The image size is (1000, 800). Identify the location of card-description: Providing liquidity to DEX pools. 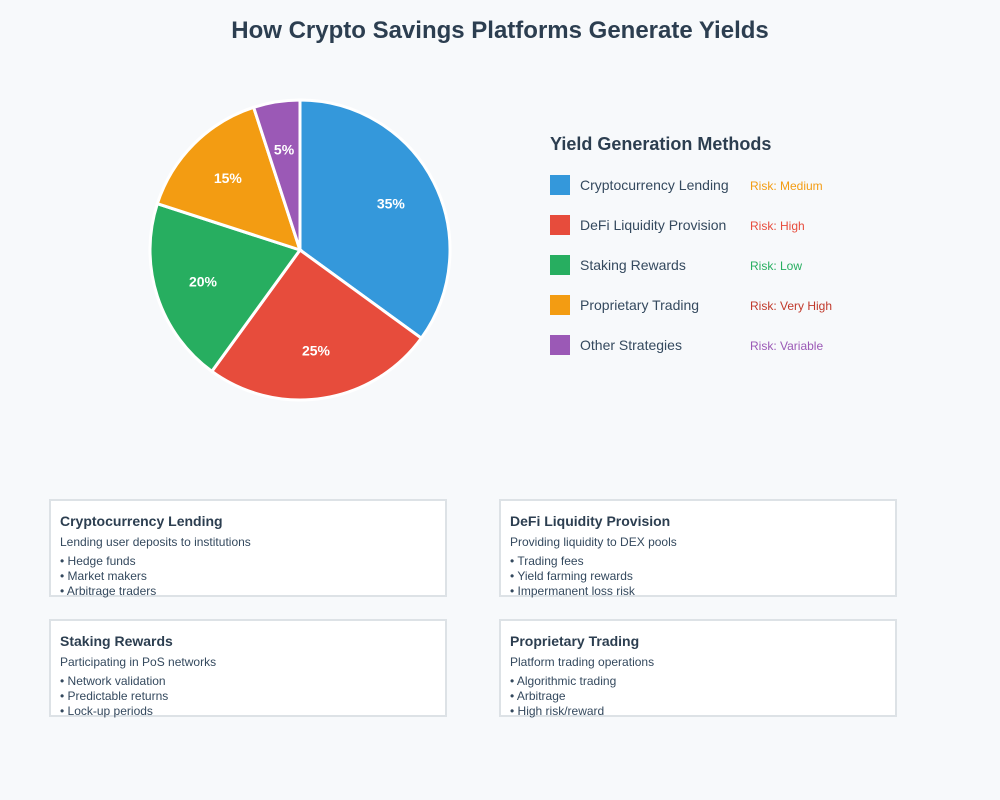
(593, 542).